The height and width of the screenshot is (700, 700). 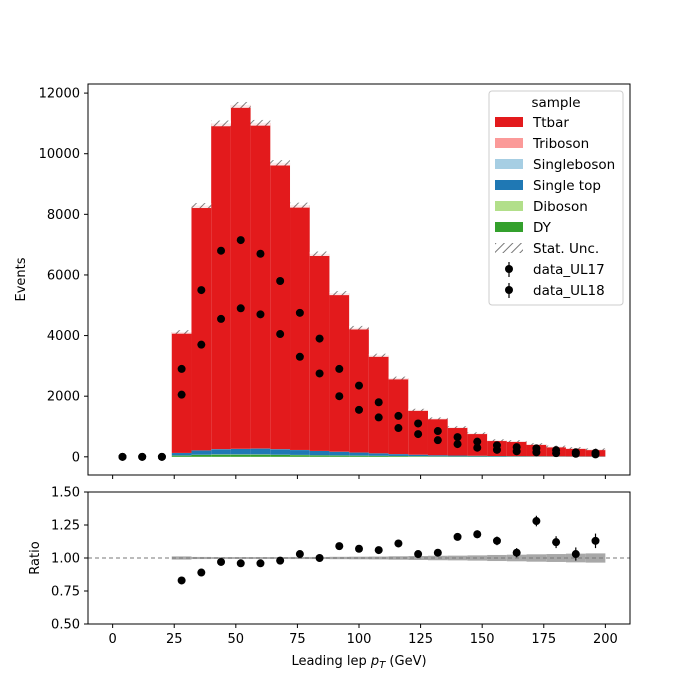 I want to click on x-axis-label-unit: (GeV), so click(x=405, y=661).